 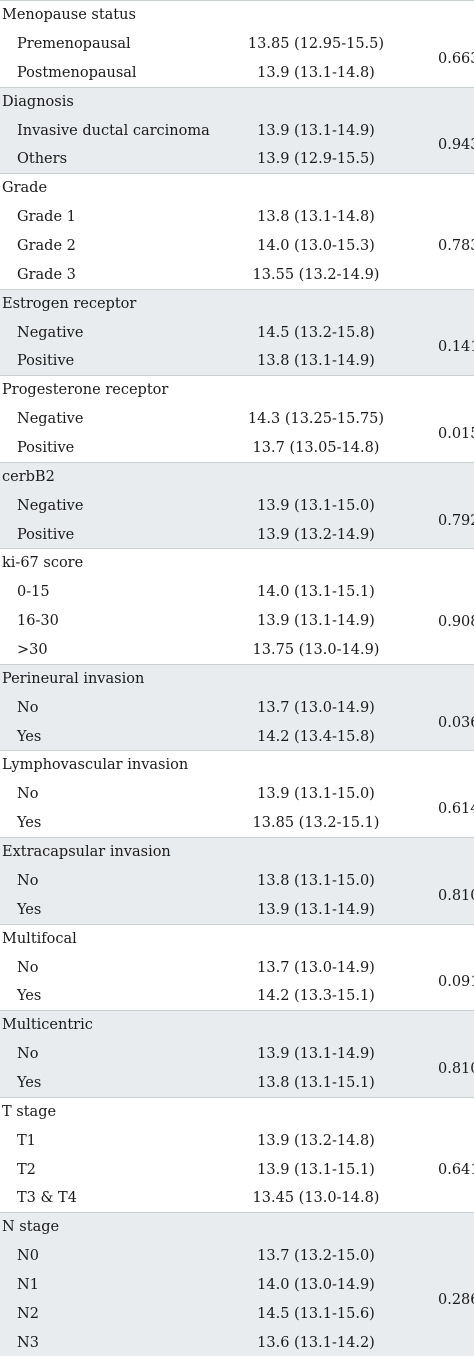 I want to click on row-value: 14.3 (13.25-15.75), so click(x=316, y=419).